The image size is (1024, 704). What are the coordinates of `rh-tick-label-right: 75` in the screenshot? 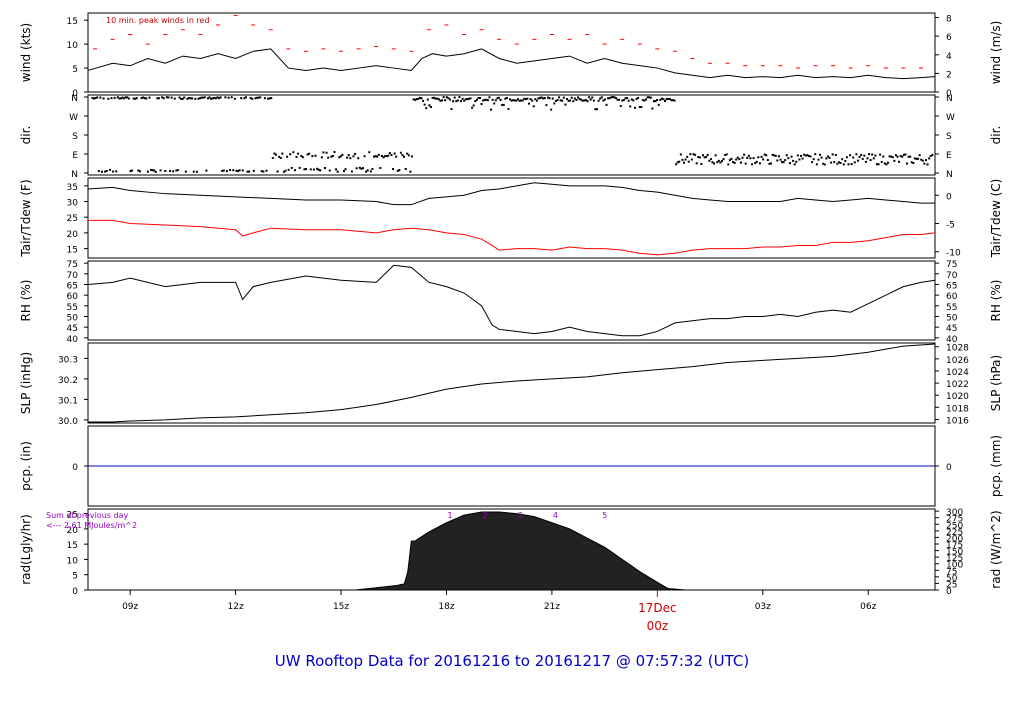 It's located at (951, 265).